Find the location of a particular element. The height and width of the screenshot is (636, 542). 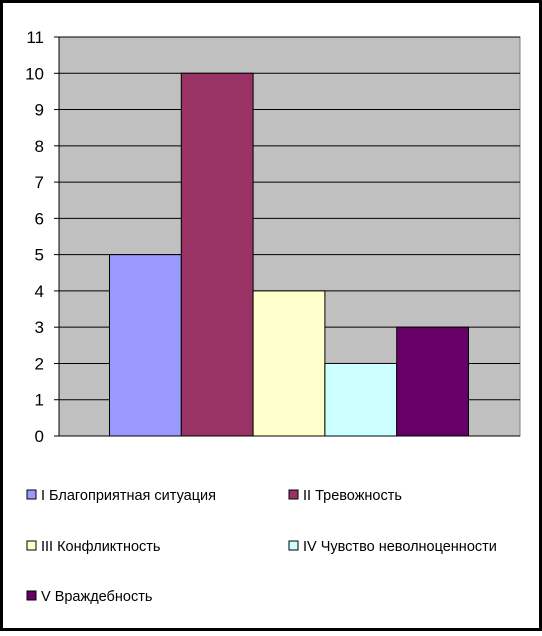

legend-label: IV Чувство неволноценности is located at coordinates (400, 547).